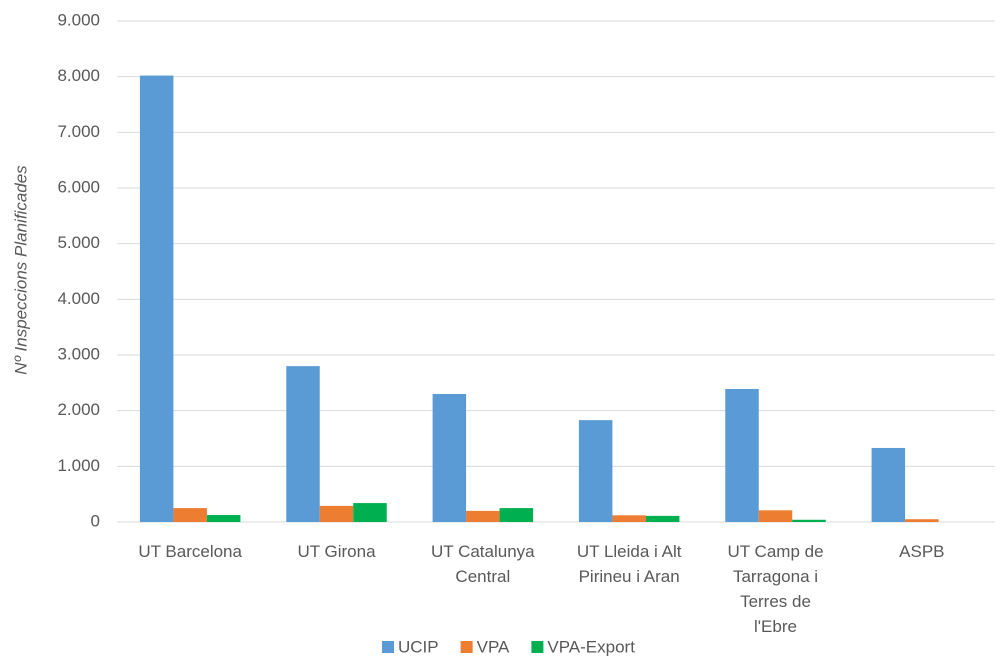  I want to click on legend-label: VPA-Export, so click(591, 646).